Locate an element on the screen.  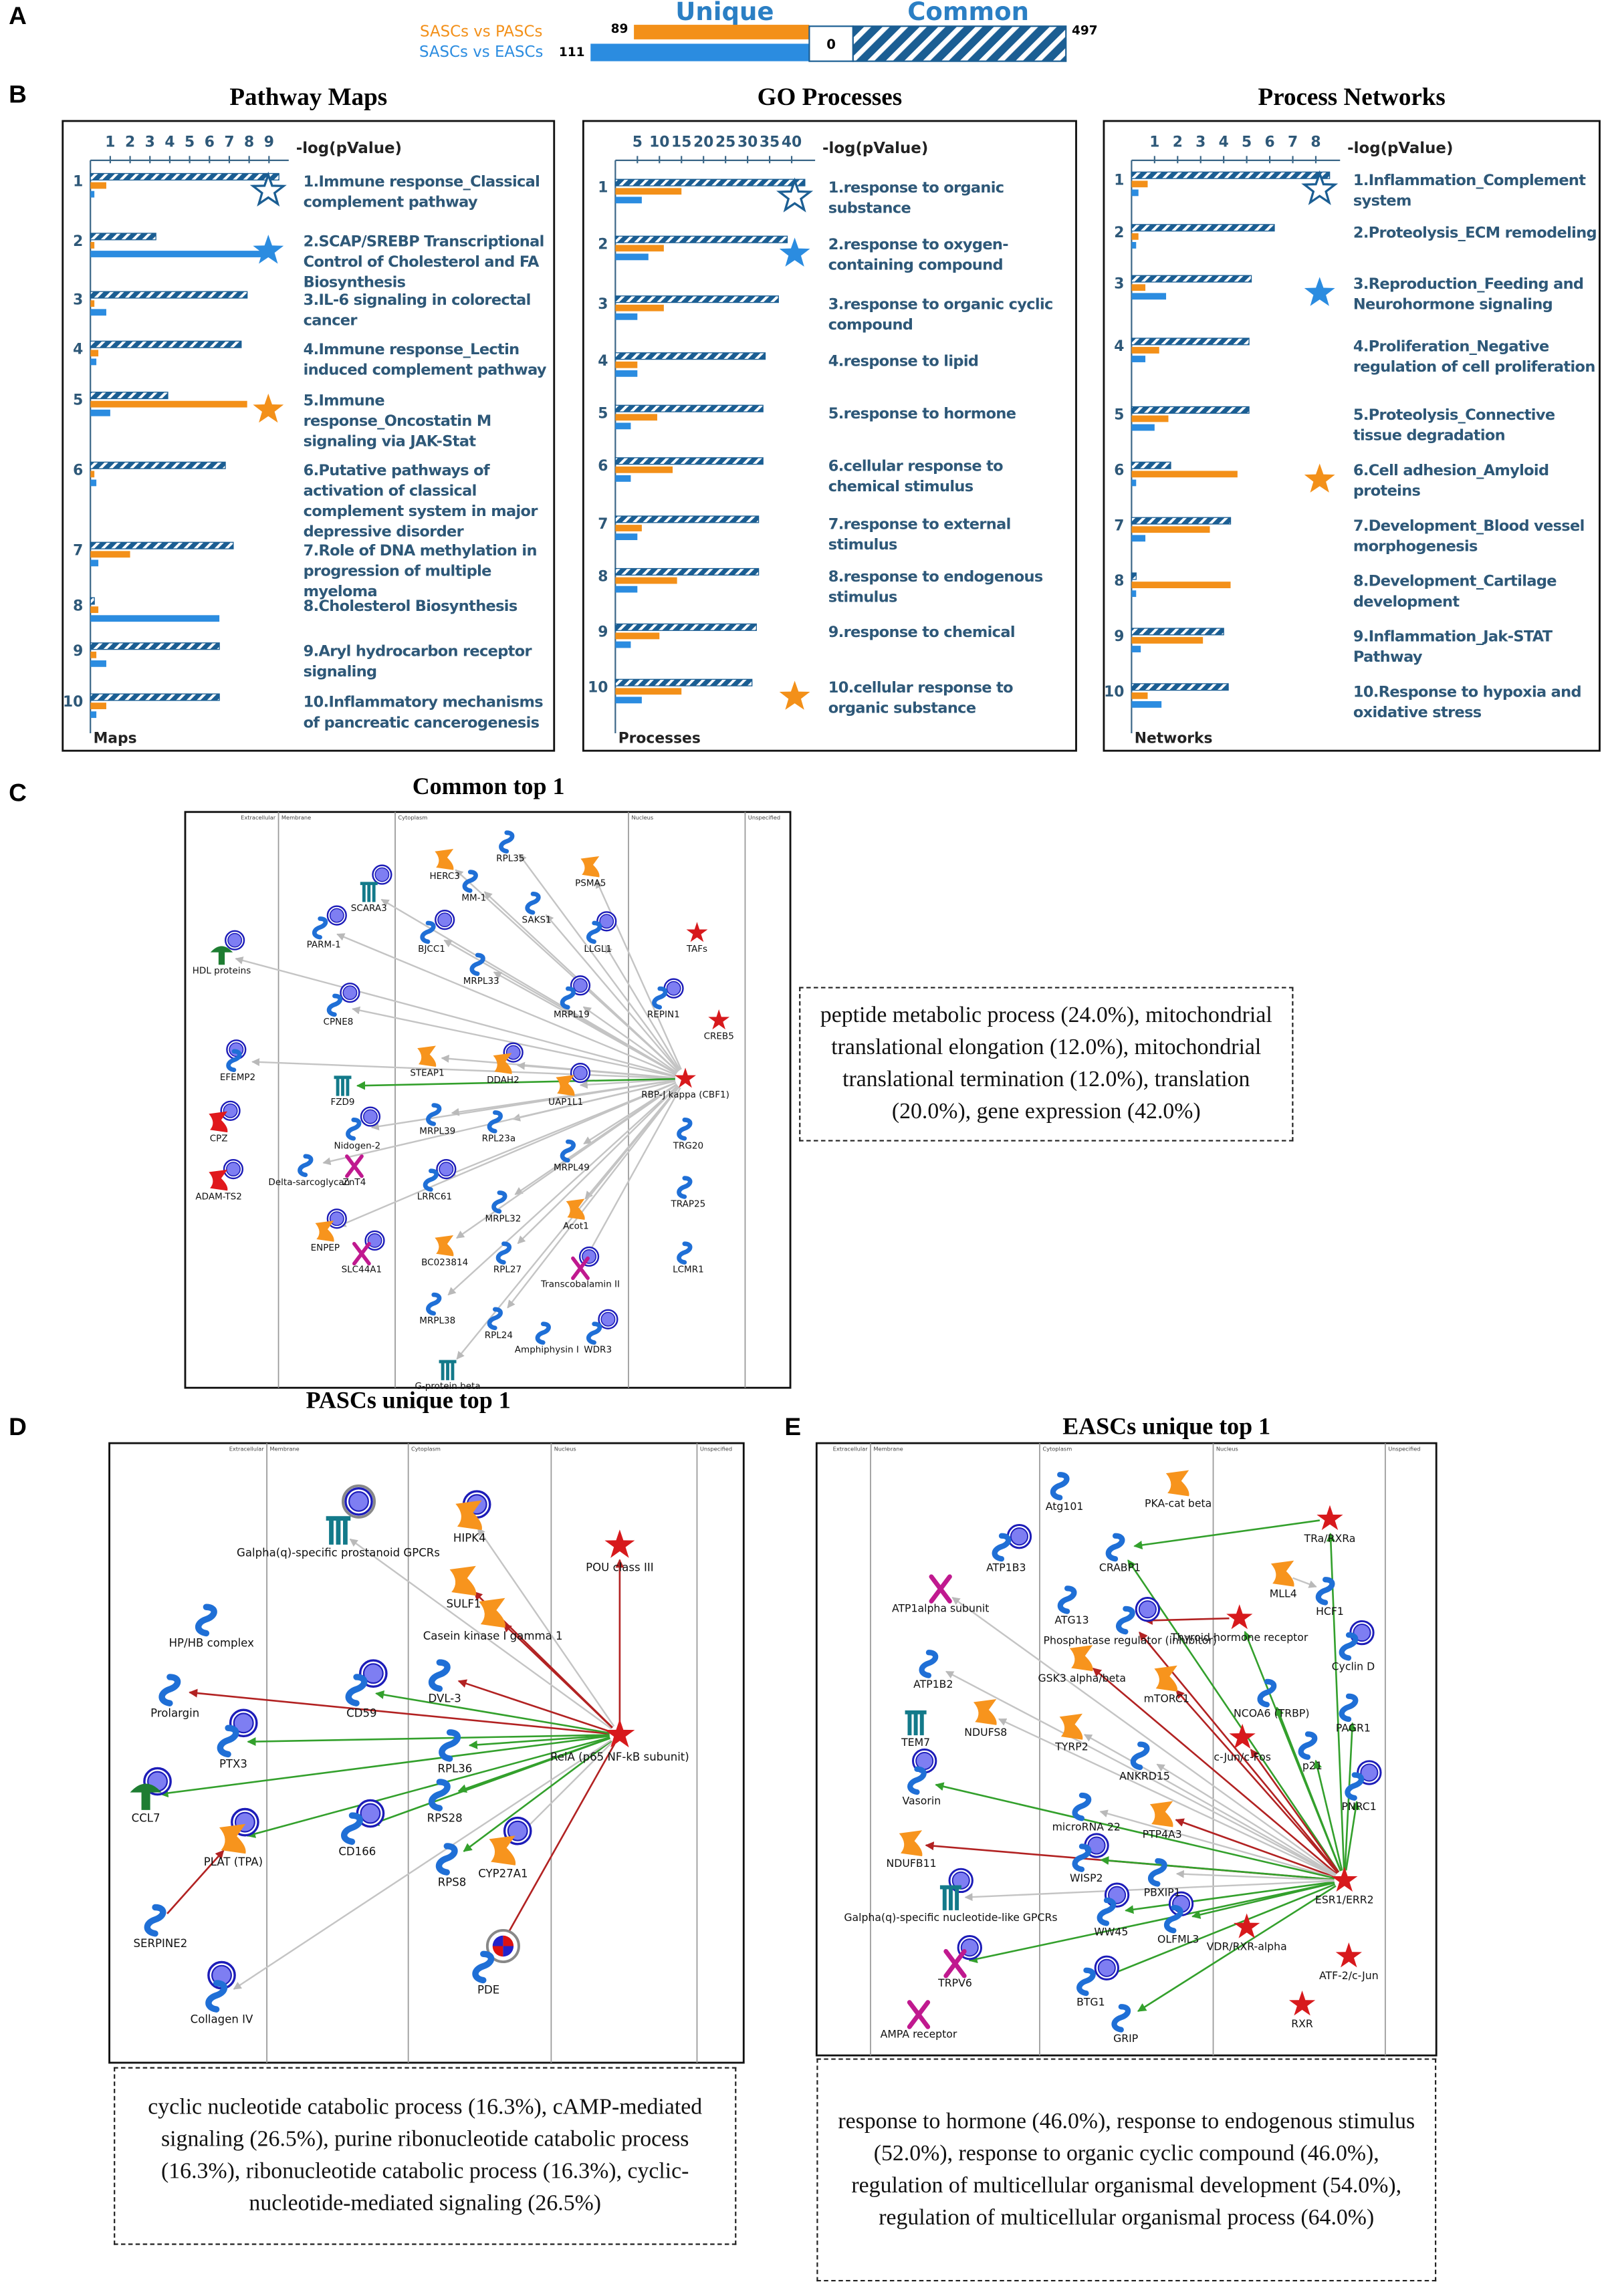
node-label: CD166 is located at coordinates (357, 1851).